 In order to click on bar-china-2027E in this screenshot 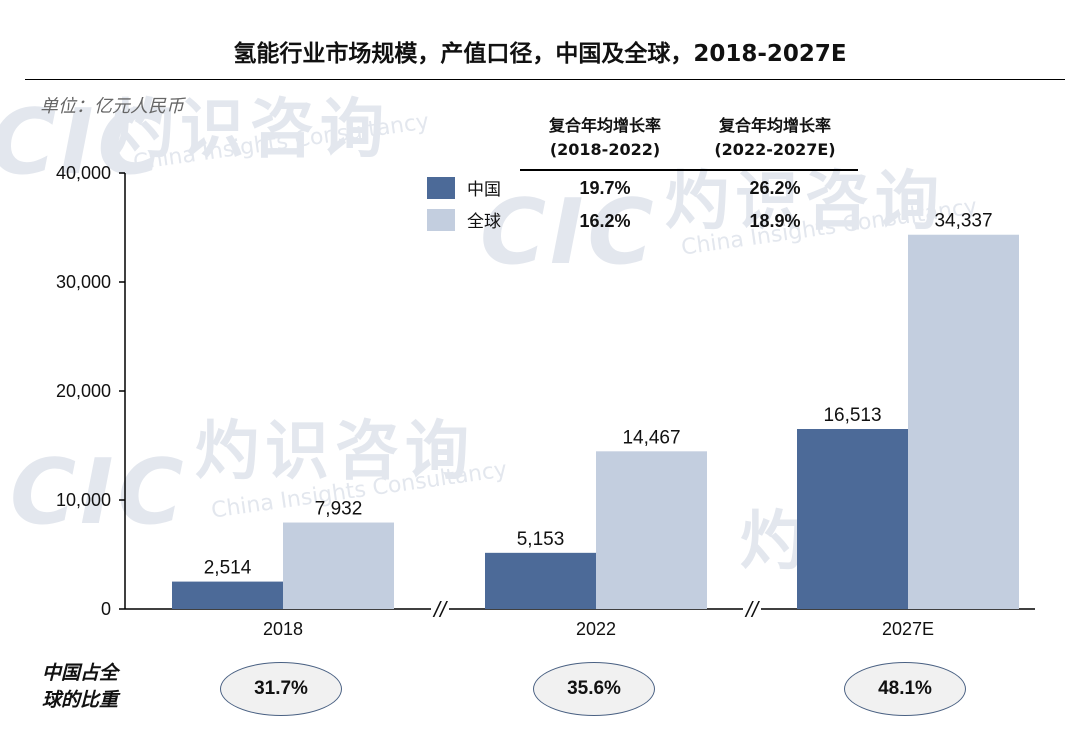, I will do `click(852, 519)`.